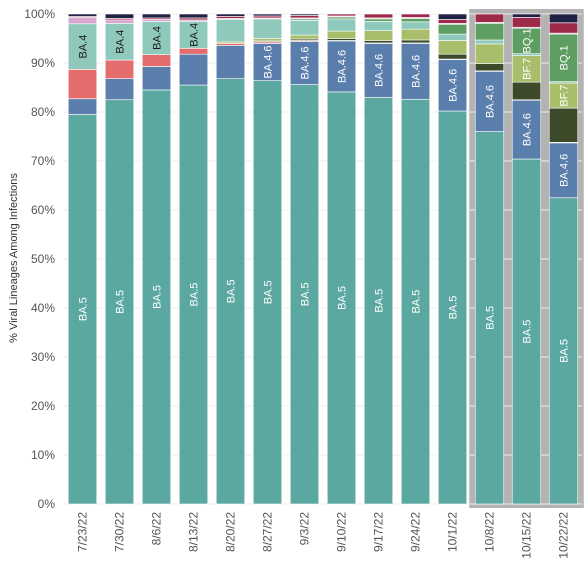 This screenshot has height=572, width=588. I want to click on y-tick-label: 60%, so click(43, 210).